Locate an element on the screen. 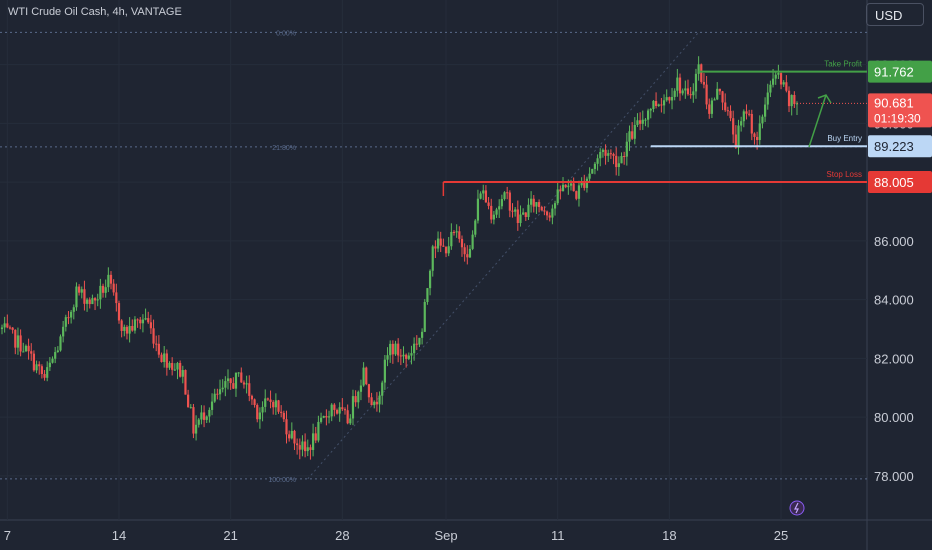 The width and height of the screenshot is (932, 550). symbol-title: WTI Crude Oil Cash, 4h, VANTAGE is located at coordinates (95, 12).